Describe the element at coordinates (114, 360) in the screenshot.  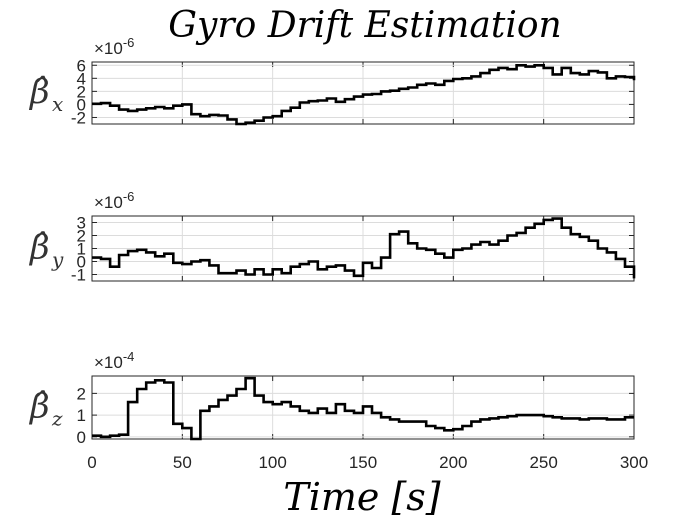
I see `y-exponent-label: ×10⁻⁴` at that location.